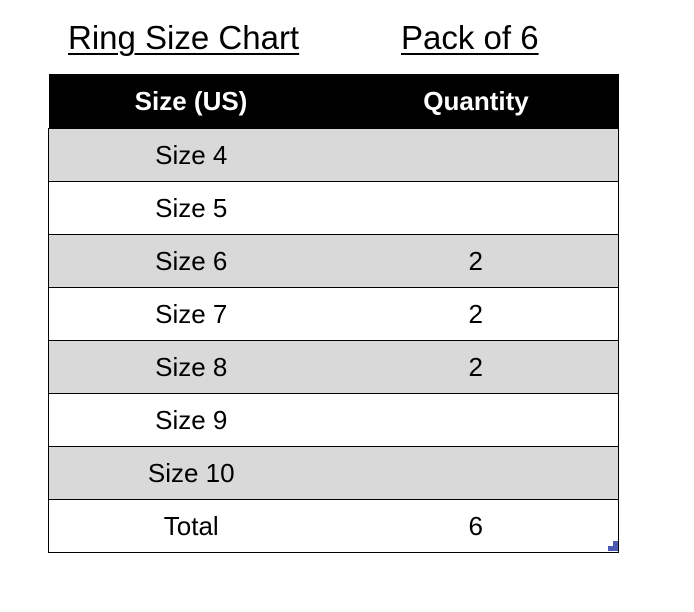 Image resolution: width=694 pixels, height=612 pixels. I want to click on size-cell: Size 9, so click(191, 420).